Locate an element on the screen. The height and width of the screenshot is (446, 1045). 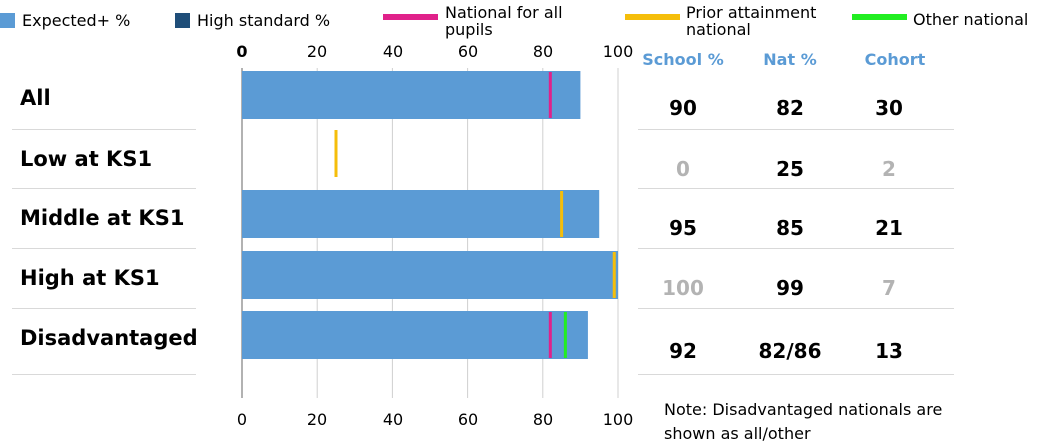
legend-swatch-high-standard is located at coordinates (182, 20).